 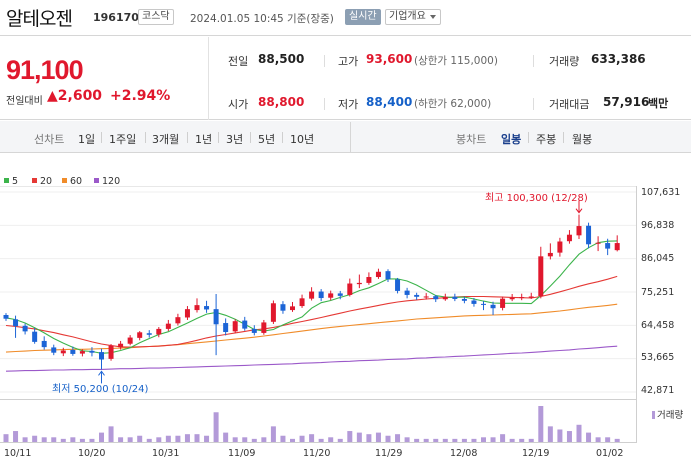 I want to click on low-annotation: 최저 50,200 (10/24), so click(x=100, y=389).